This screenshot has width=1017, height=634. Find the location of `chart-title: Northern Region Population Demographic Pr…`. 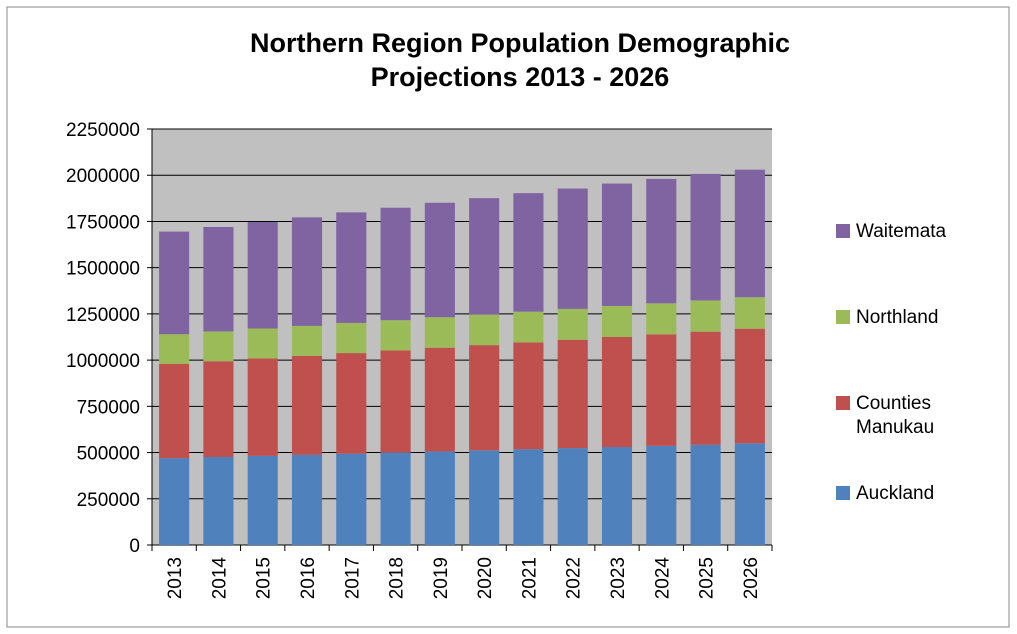

chart-title: Northern Region Population Demographic Pr… is located at coordinates (520, 60).